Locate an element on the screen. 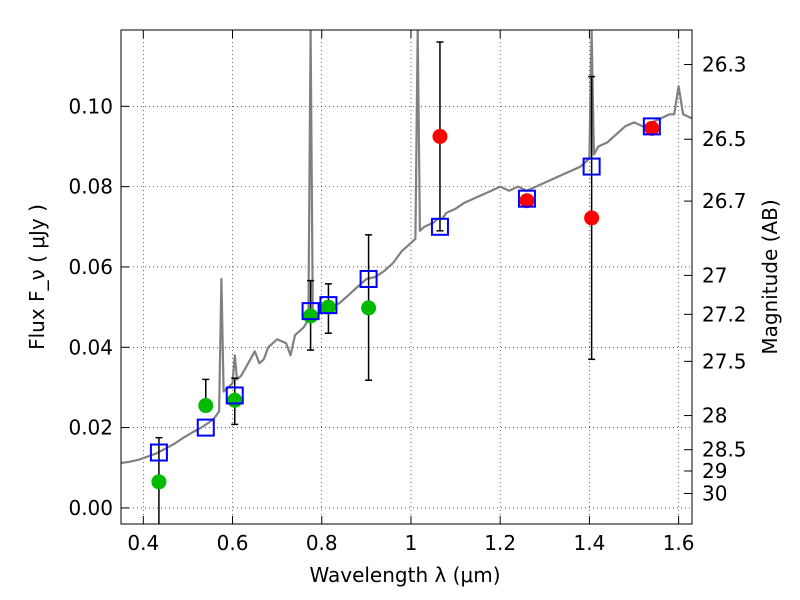  y-tick-label: 0.02 is located at coordinates (90, 428).